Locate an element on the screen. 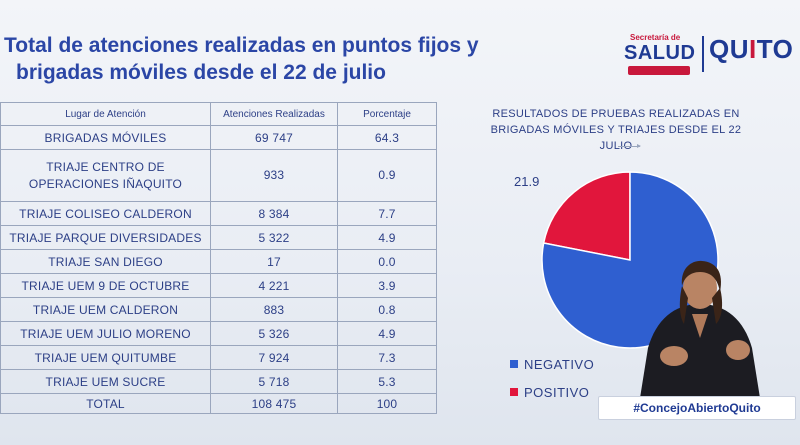  legend-item-negative: NEGATIVO is located at coordinates (552, 364).